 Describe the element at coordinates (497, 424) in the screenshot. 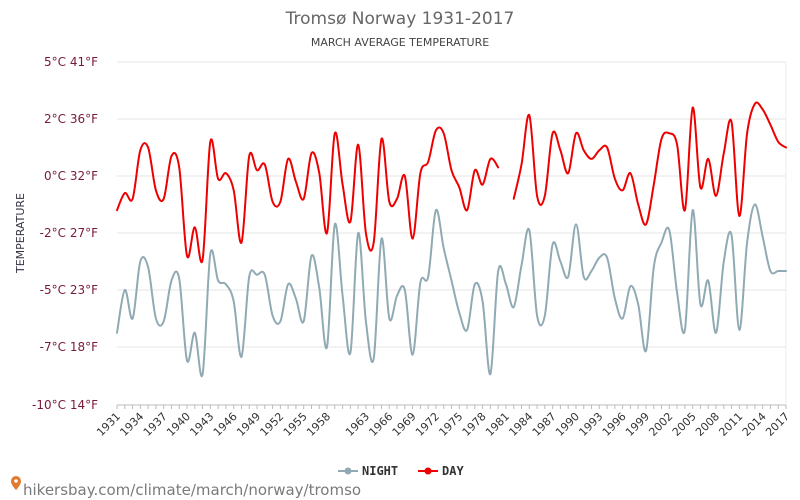

I see `x-tick-label: 1981` at that location.